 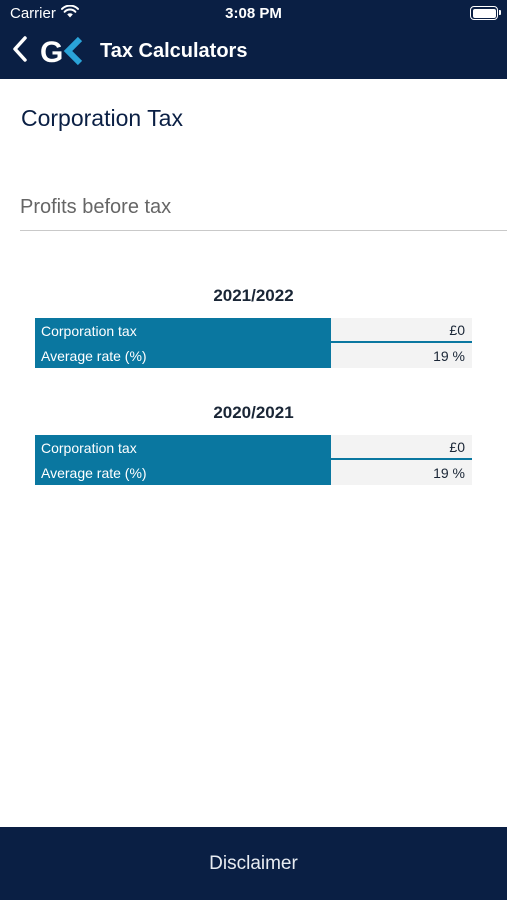 I want to click on disclaimer-button: Disclaimer, so click(x=253, y=863).